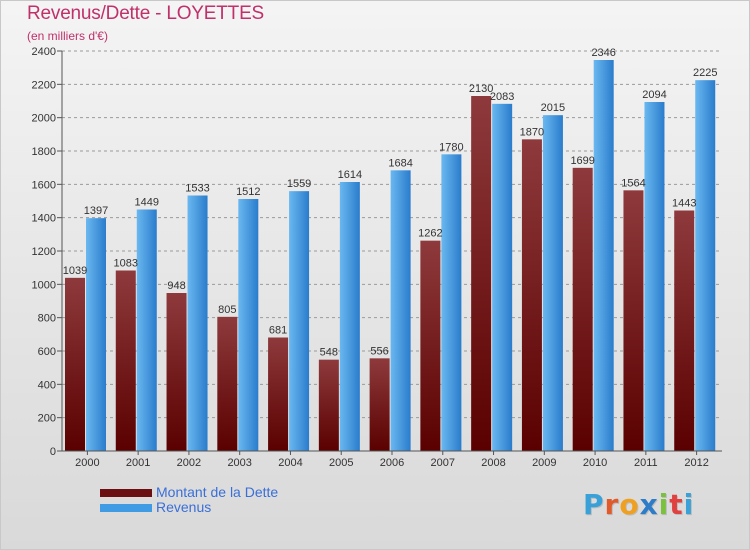 This screenshot has height=550, width=750. Describe the element at coordinates (379, 351) in the screenshot. I see `debt-value-label: 556` at that location.